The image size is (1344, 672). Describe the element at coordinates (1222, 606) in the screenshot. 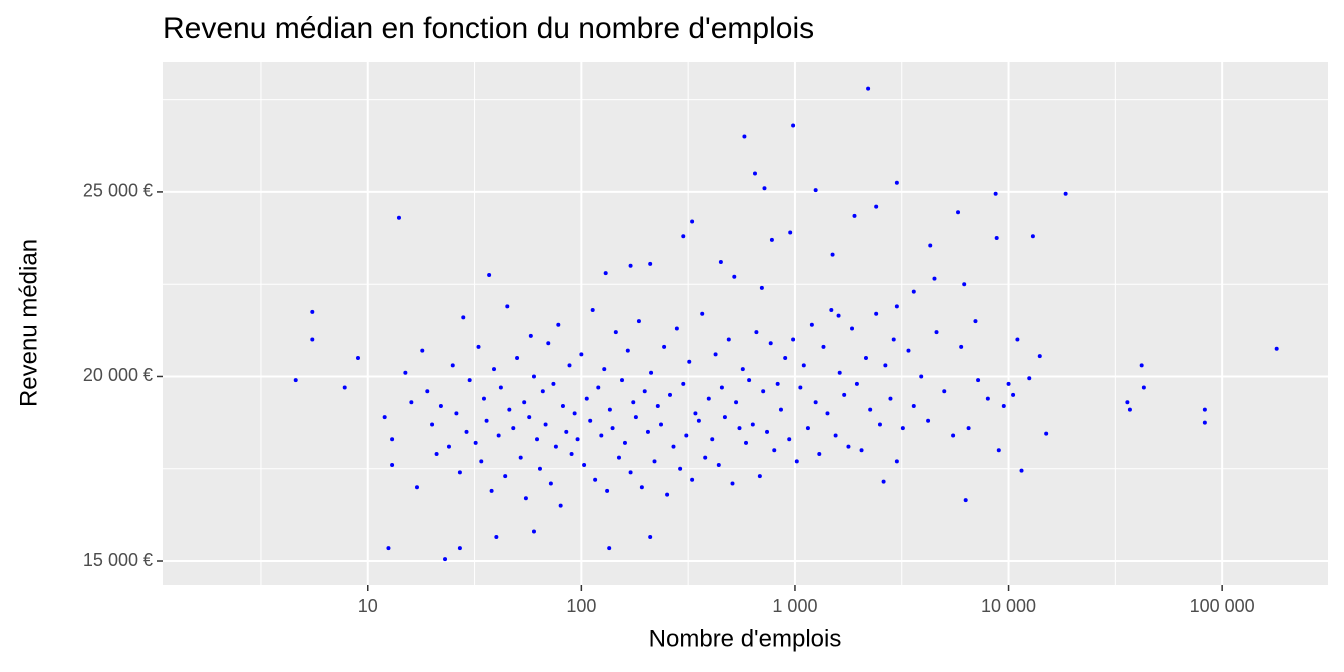

I see `x-tick-label: 100 000` at that location.